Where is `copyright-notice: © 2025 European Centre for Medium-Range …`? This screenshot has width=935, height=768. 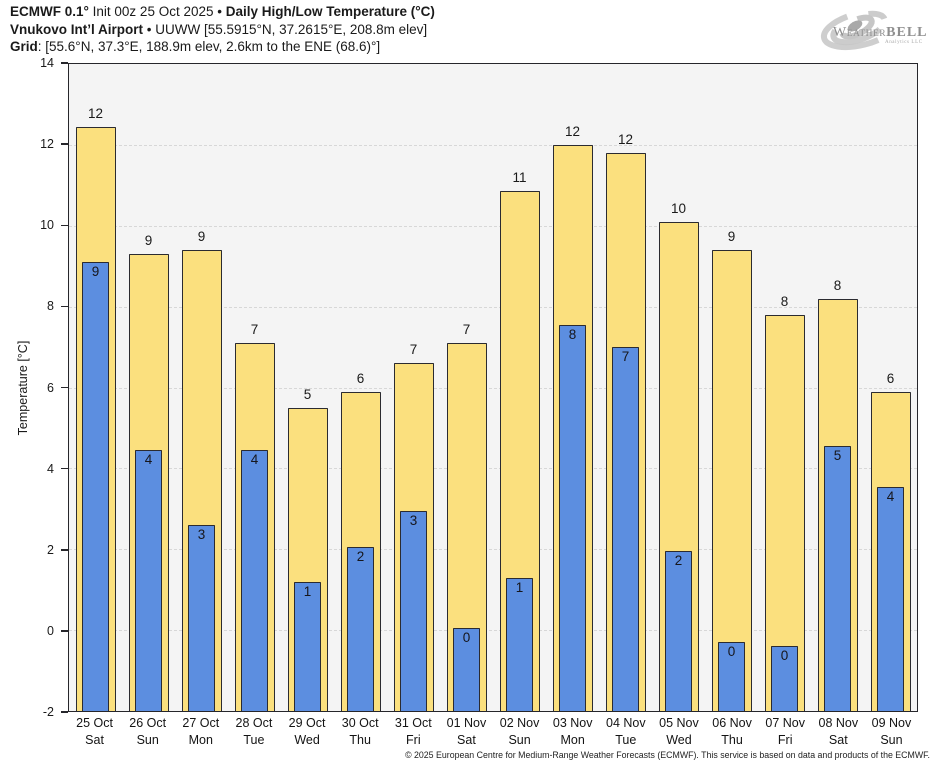 copyright-notice: © 2025 European Centre for Medium-Range … is located at coordinates (667, 755).